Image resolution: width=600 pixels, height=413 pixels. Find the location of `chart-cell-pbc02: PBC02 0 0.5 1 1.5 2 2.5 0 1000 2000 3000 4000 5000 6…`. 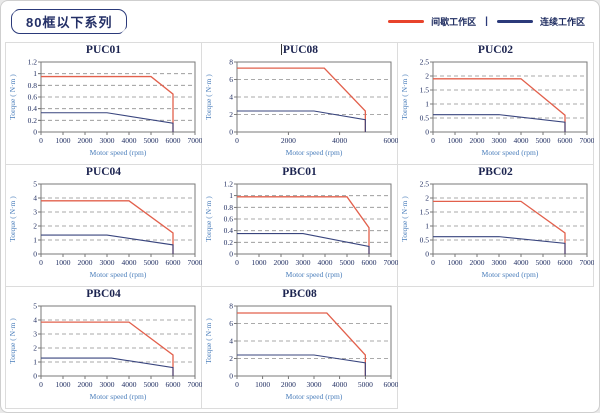

chart-cell-pbc02: PBC02 0 0.5 1 1.5 2 2.5 0 1000 2000 3000 4000 5000 6… is located at coordinates (496, 226).